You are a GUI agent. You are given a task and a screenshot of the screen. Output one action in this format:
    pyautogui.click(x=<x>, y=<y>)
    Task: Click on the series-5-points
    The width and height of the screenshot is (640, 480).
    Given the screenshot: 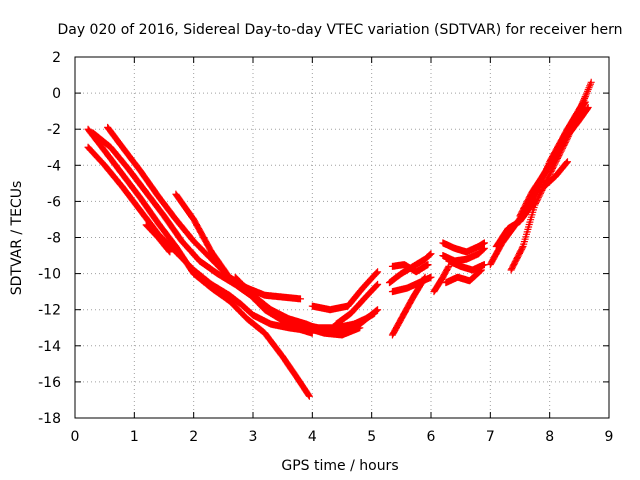 What is the action you would take?
    pyautogui.click(x=158, y=238)
    